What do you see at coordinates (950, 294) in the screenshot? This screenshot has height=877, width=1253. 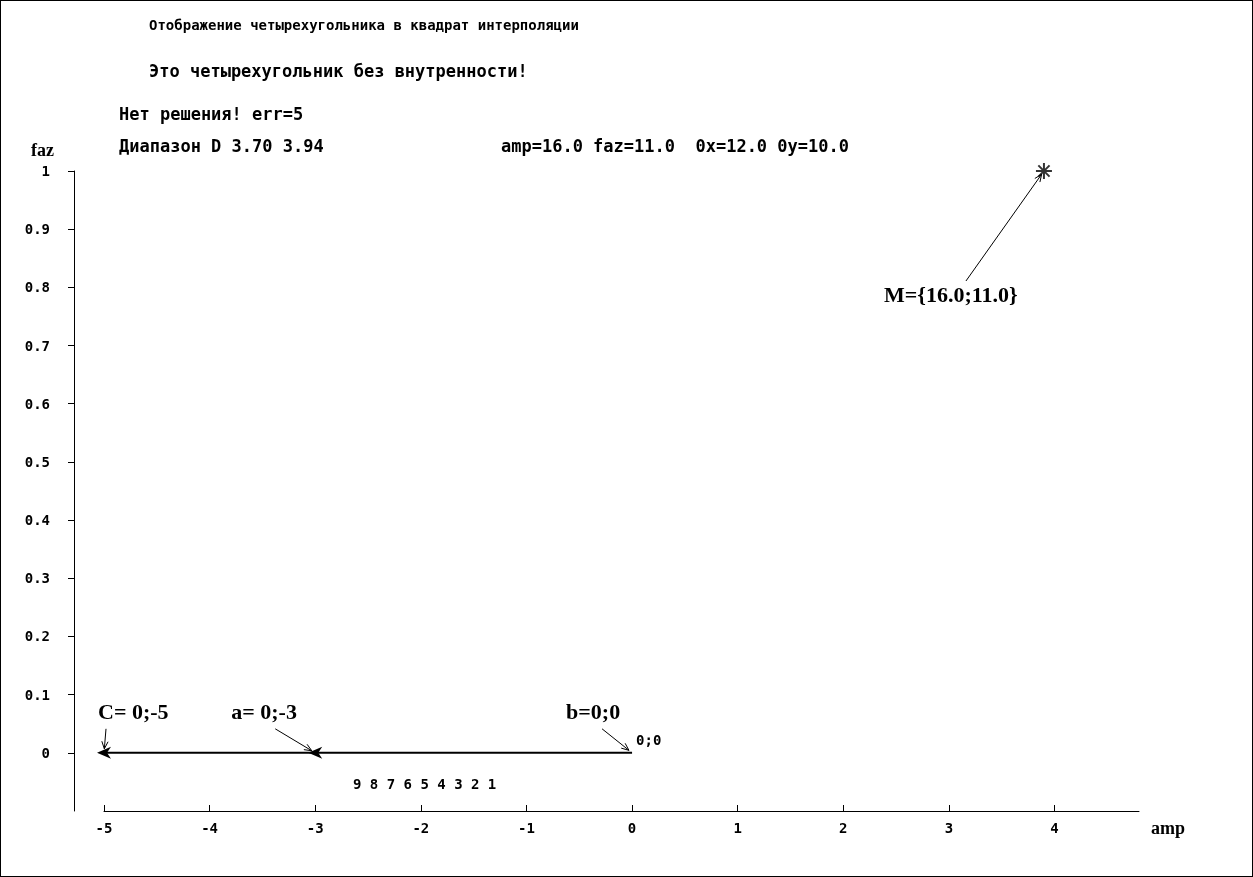 I see `annotation: M={16.0;11.0}` at bounding box center [950, 294].